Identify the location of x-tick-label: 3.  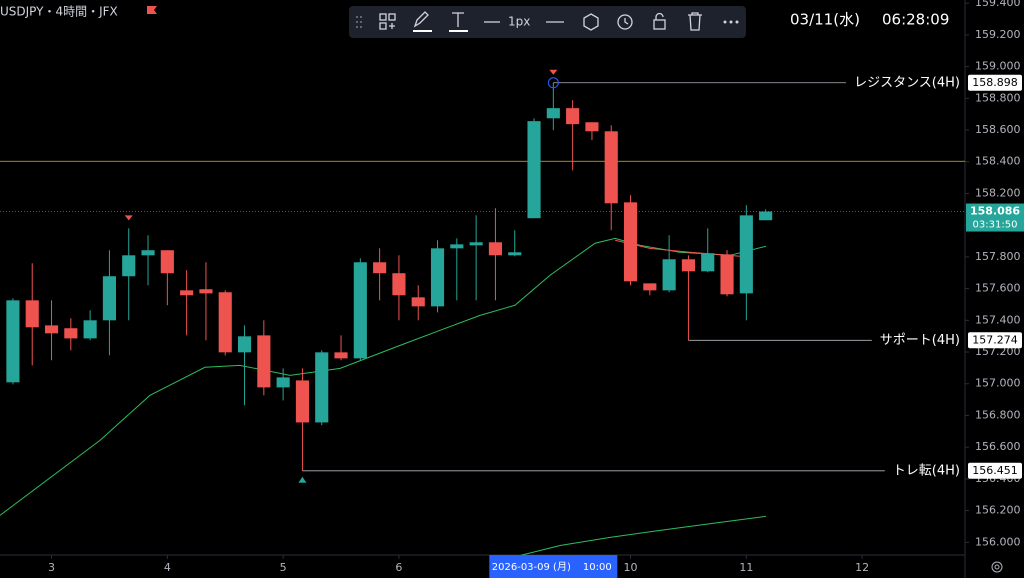
(51, 567).